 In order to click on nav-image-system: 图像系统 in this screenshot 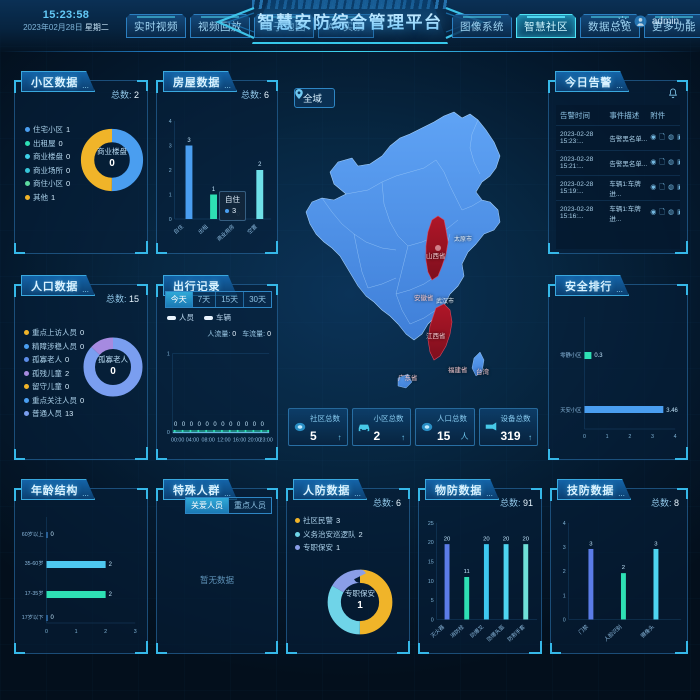, I will do `click(482, 26)`.